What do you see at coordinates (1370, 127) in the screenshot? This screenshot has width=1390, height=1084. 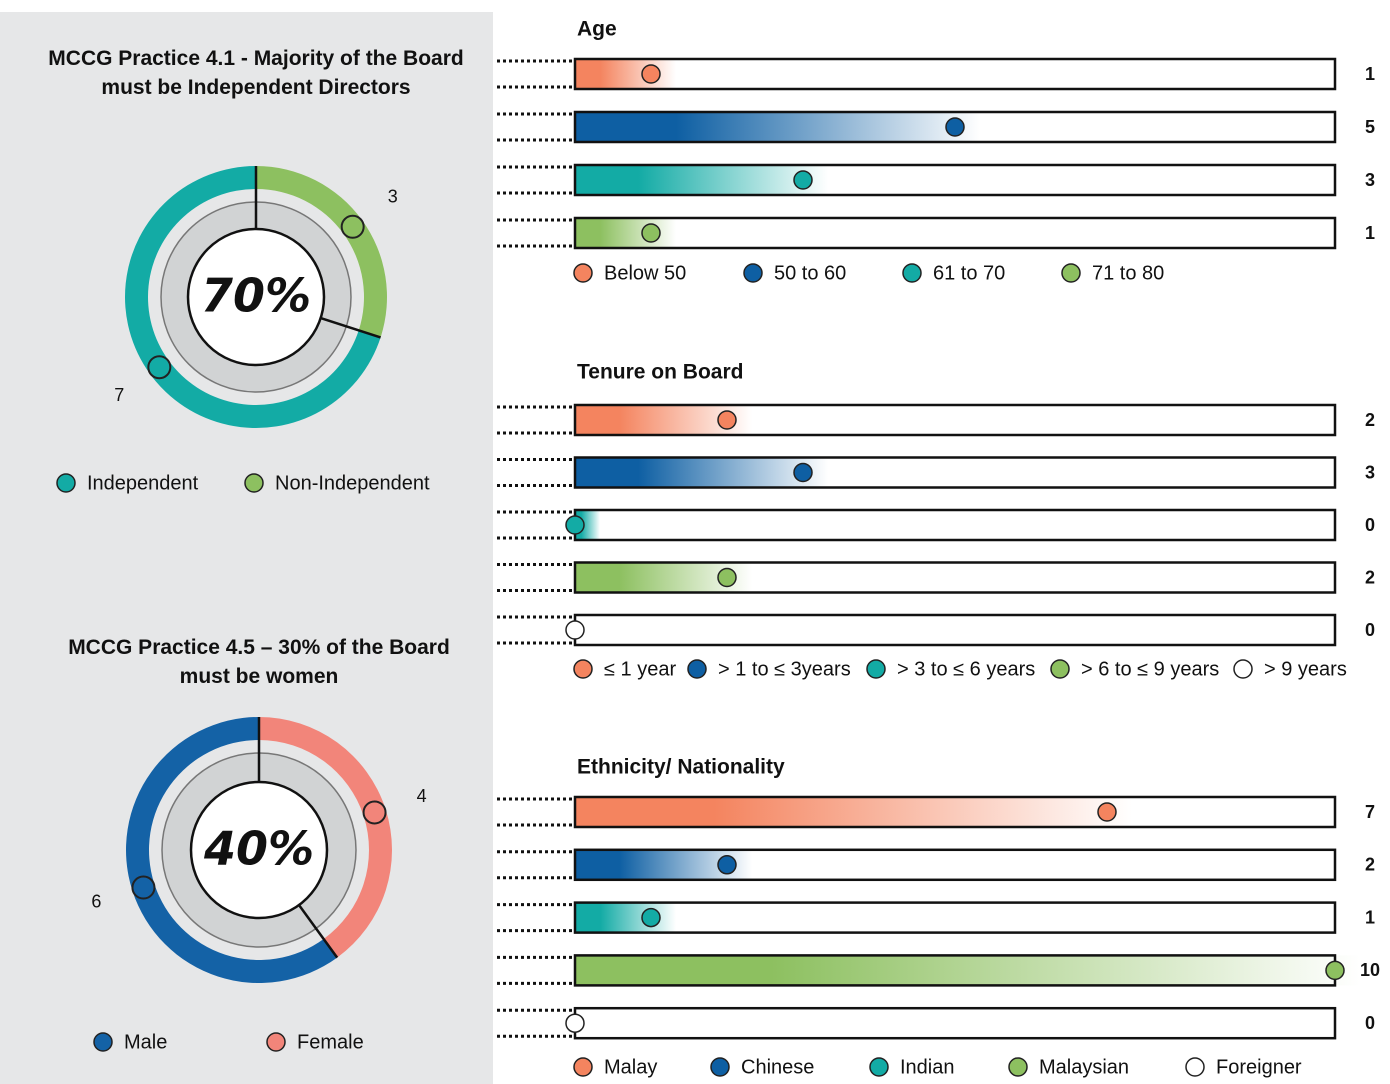 I see `value-label: 5` at bounding box center [1370, 127].